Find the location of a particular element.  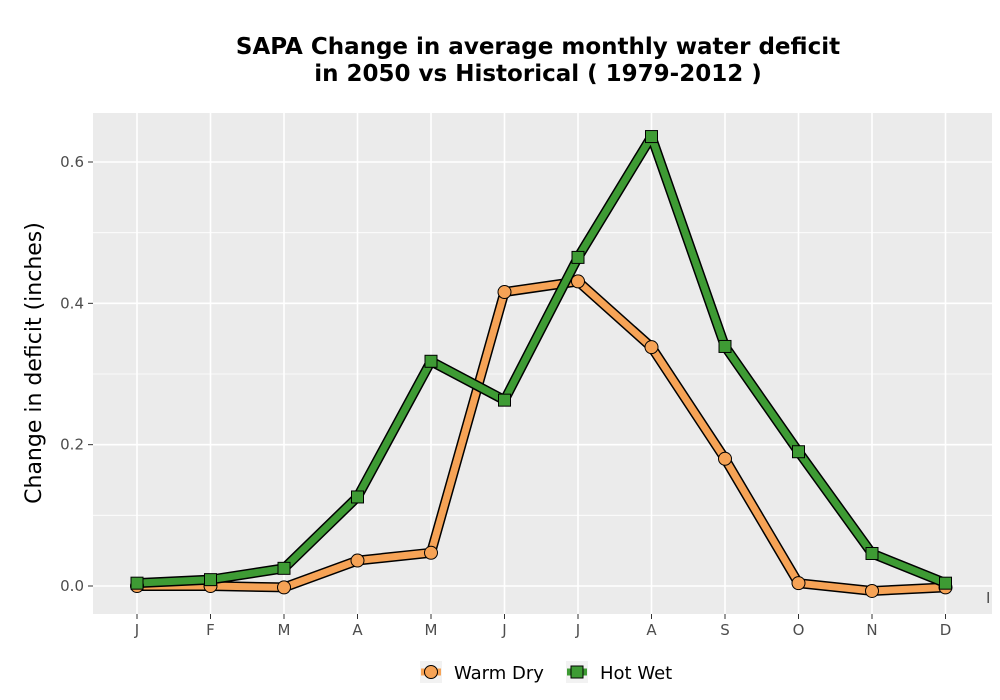

y-axis-title: Change in deficit (inches) is located at coordinates (34, 363).